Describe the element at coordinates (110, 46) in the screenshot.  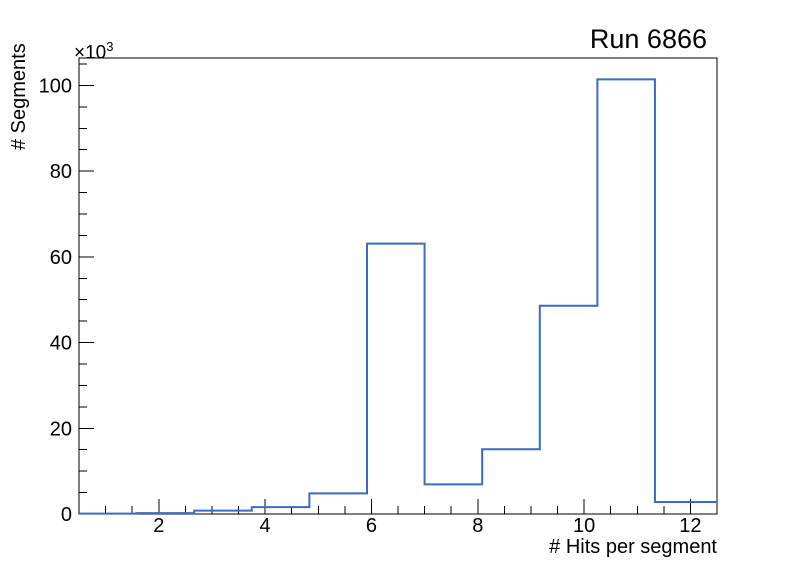
I see `y-axis-multiplier-exponent: 3` at that location.